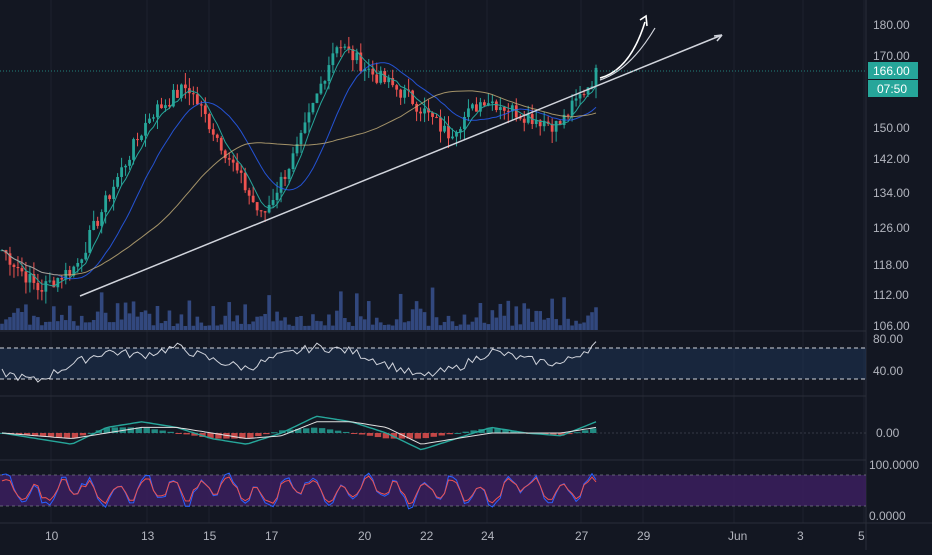  I want to click on price-tick-label: 118.00, so click(891, 265).